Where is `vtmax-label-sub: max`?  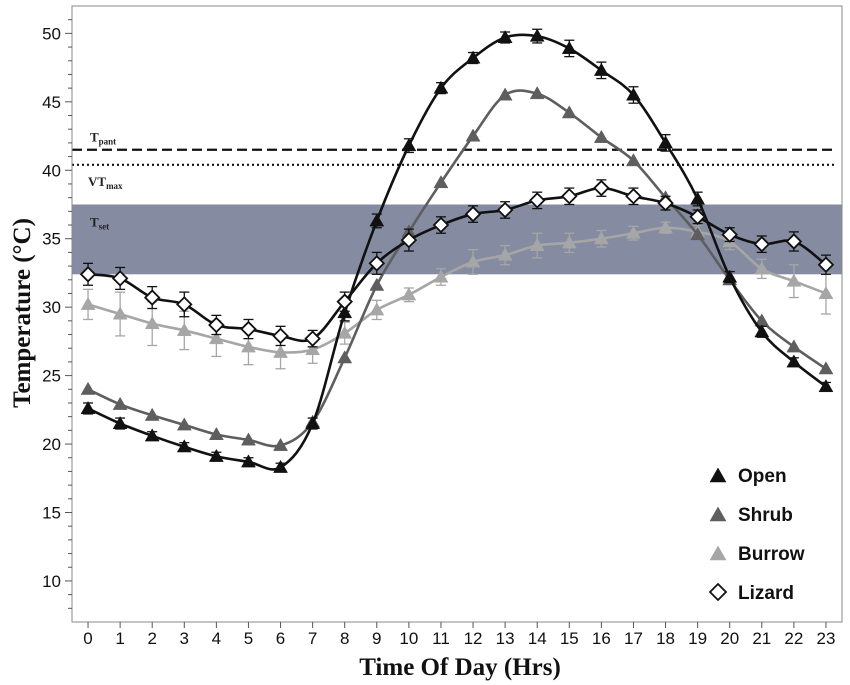 vtmax-label-sub: max is located at coordinates (114, 186).